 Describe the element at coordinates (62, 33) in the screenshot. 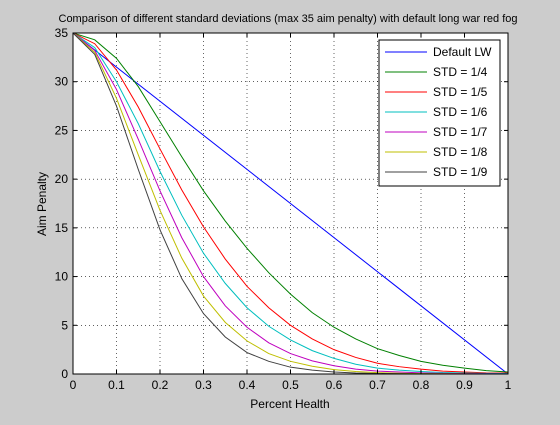

I see `y-tick-label: 35` at that location.